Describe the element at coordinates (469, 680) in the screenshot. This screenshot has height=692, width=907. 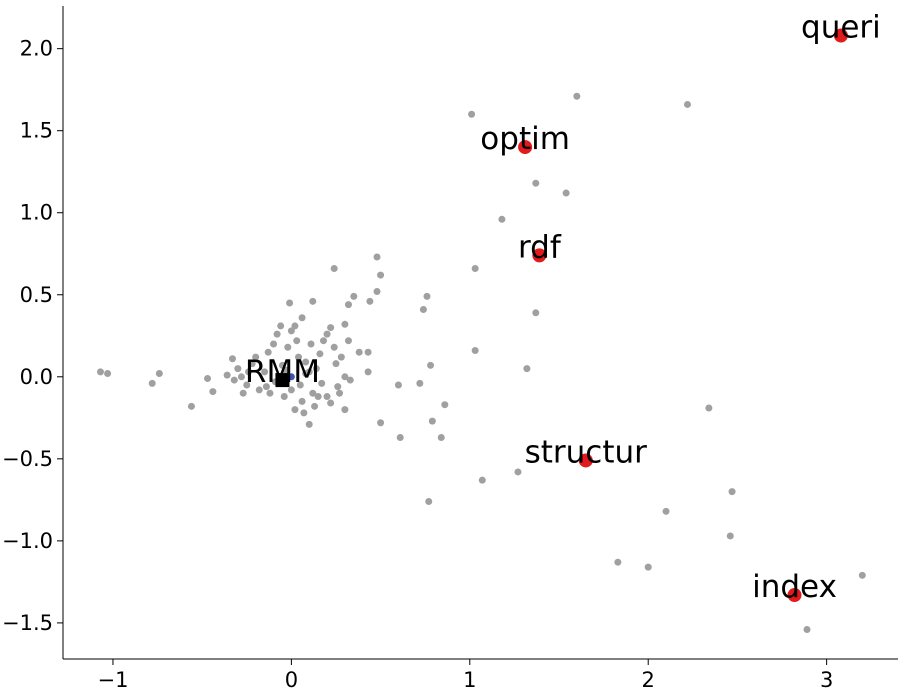
I see `x-tick-label: 1` at that location.